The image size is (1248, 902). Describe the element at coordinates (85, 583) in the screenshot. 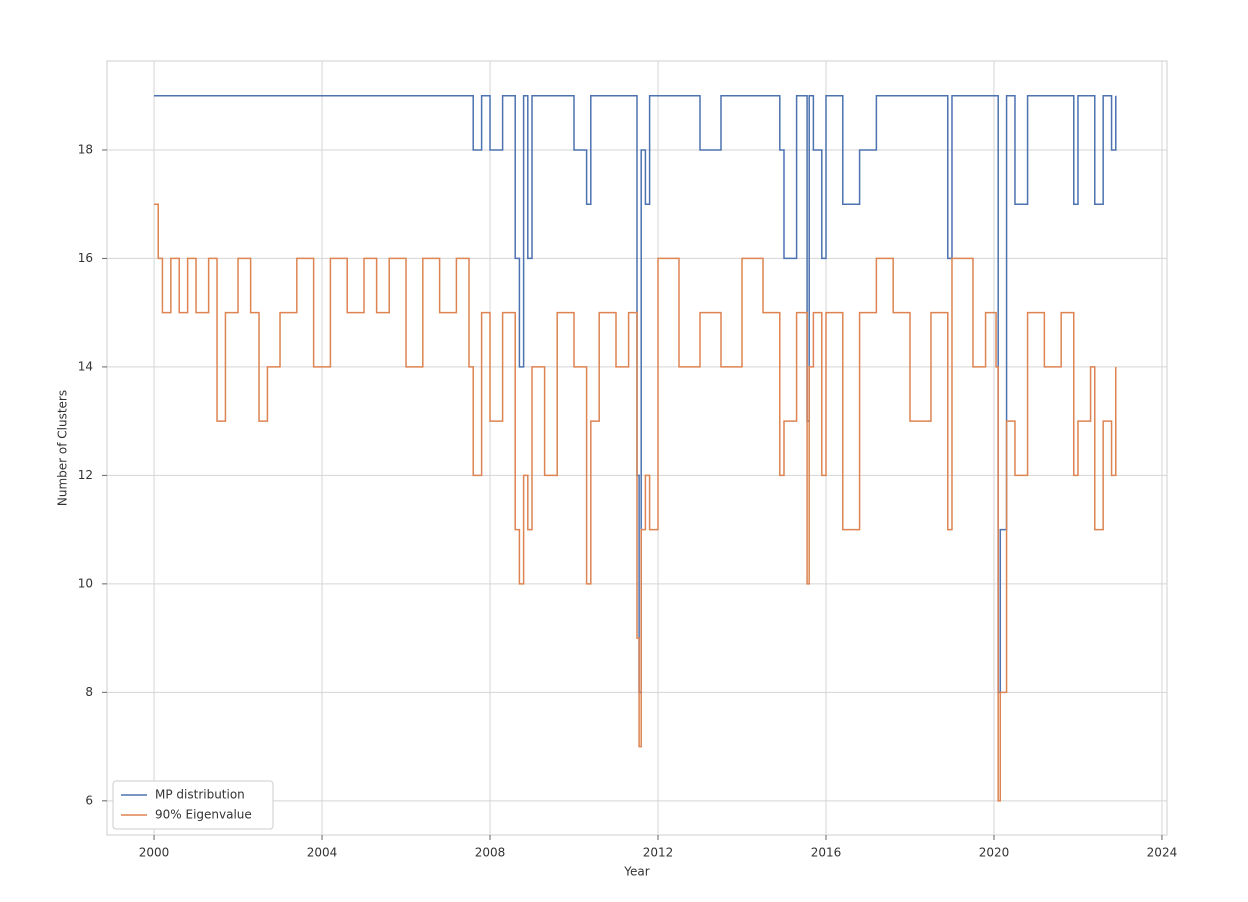

I see `y-tick-label: 10` at that location.